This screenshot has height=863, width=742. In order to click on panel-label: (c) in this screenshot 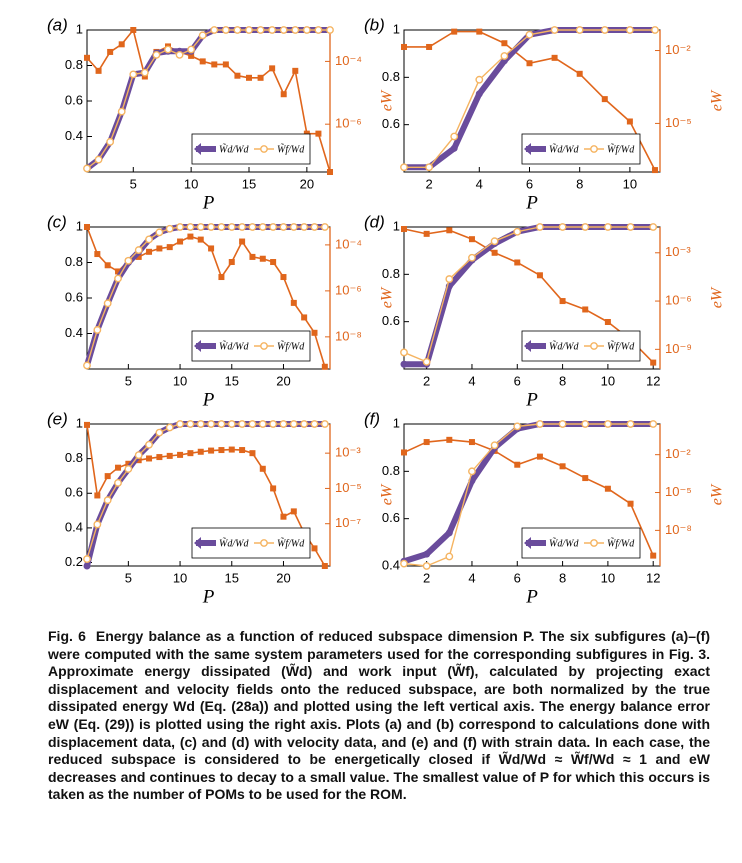, I will do `click(57, 221)`.